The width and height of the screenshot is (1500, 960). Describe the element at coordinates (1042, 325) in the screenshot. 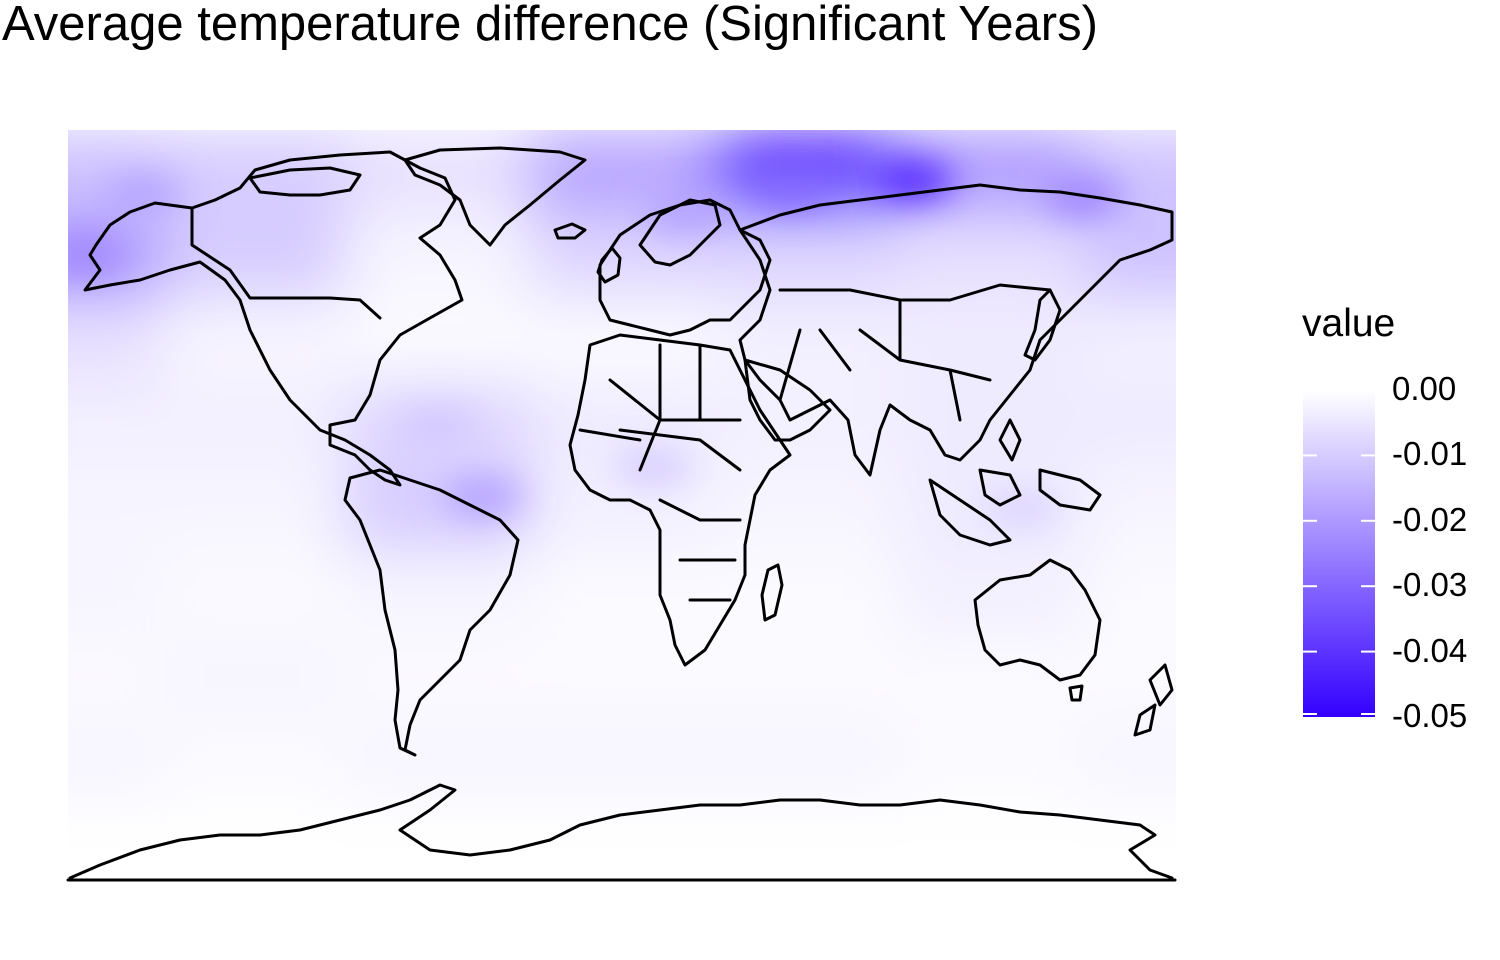

I see `outline-japan` at that location.